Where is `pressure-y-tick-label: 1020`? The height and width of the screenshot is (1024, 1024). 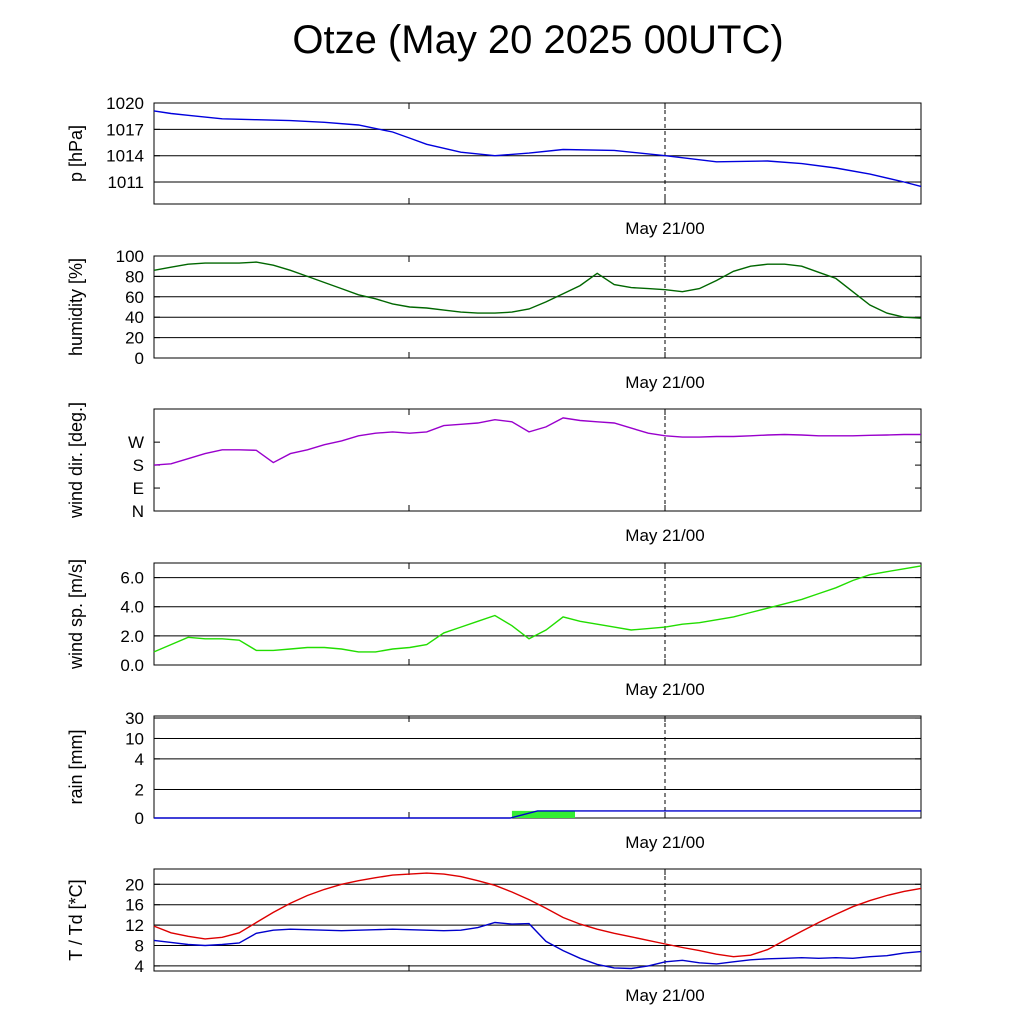 pressure-y-tick-label: 1020 is located at coordinates (125, 103).